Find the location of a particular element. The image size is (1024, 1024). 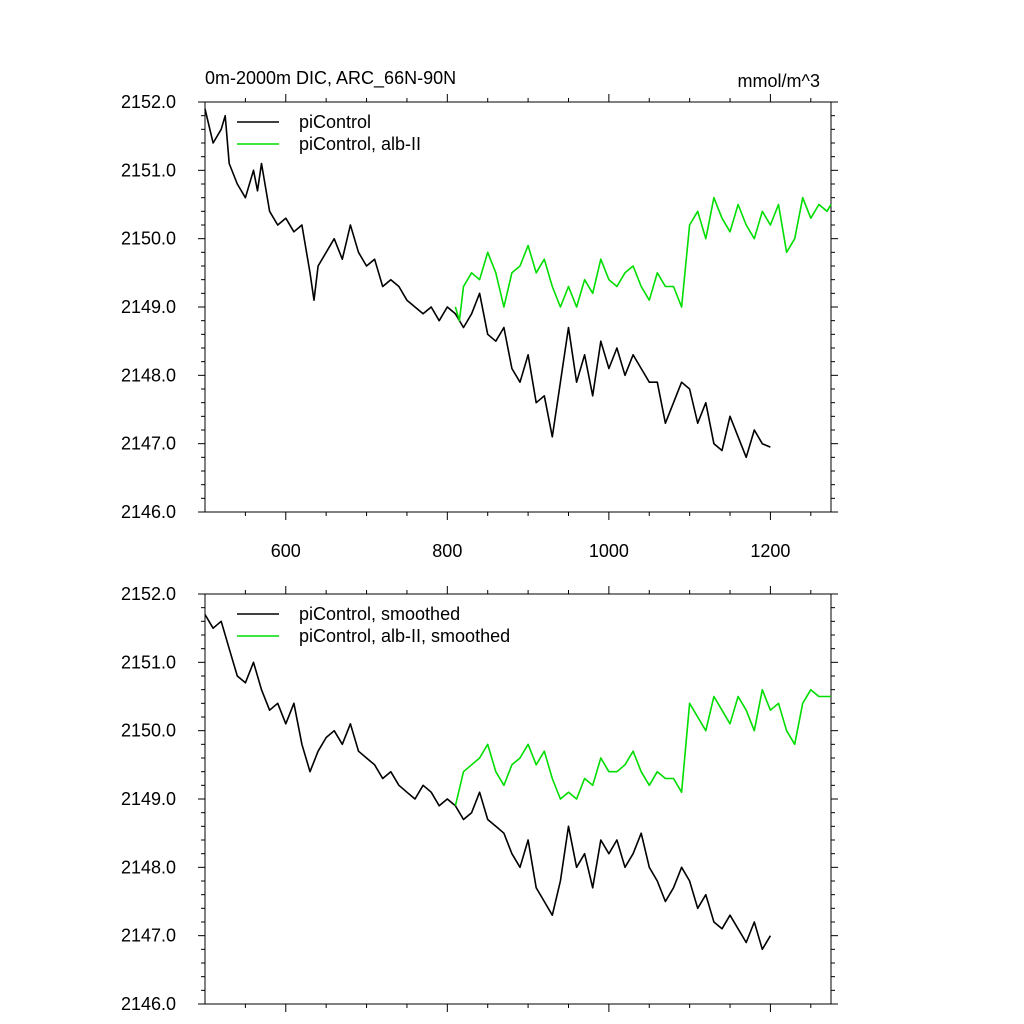

x-tick-label: 800 is located at coordinates (447, 551).